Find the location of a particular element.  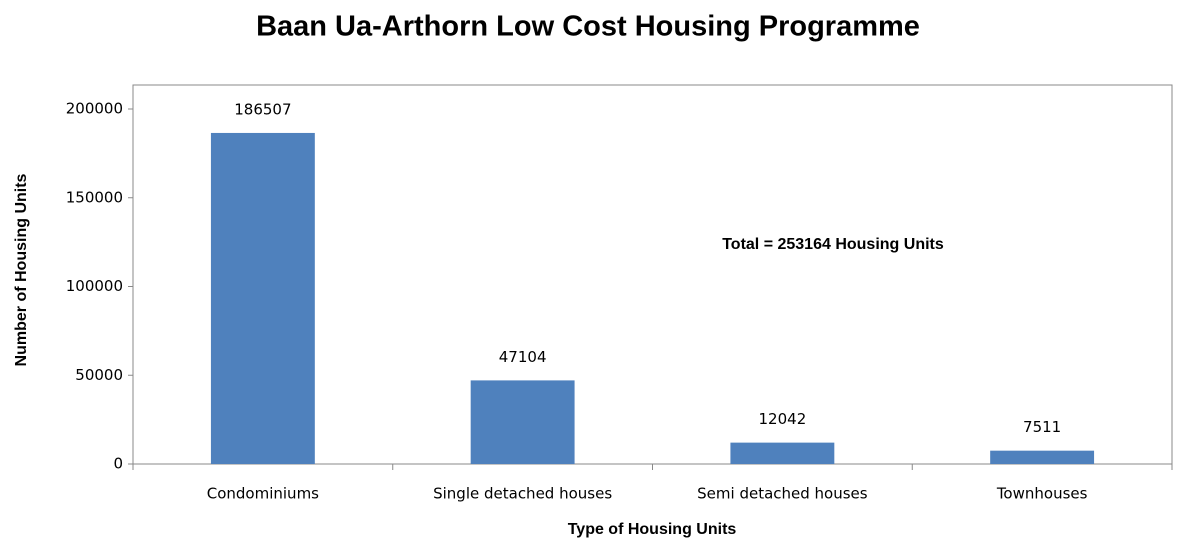

y-tick-label: 150000 is located at coordinates (94, 197).